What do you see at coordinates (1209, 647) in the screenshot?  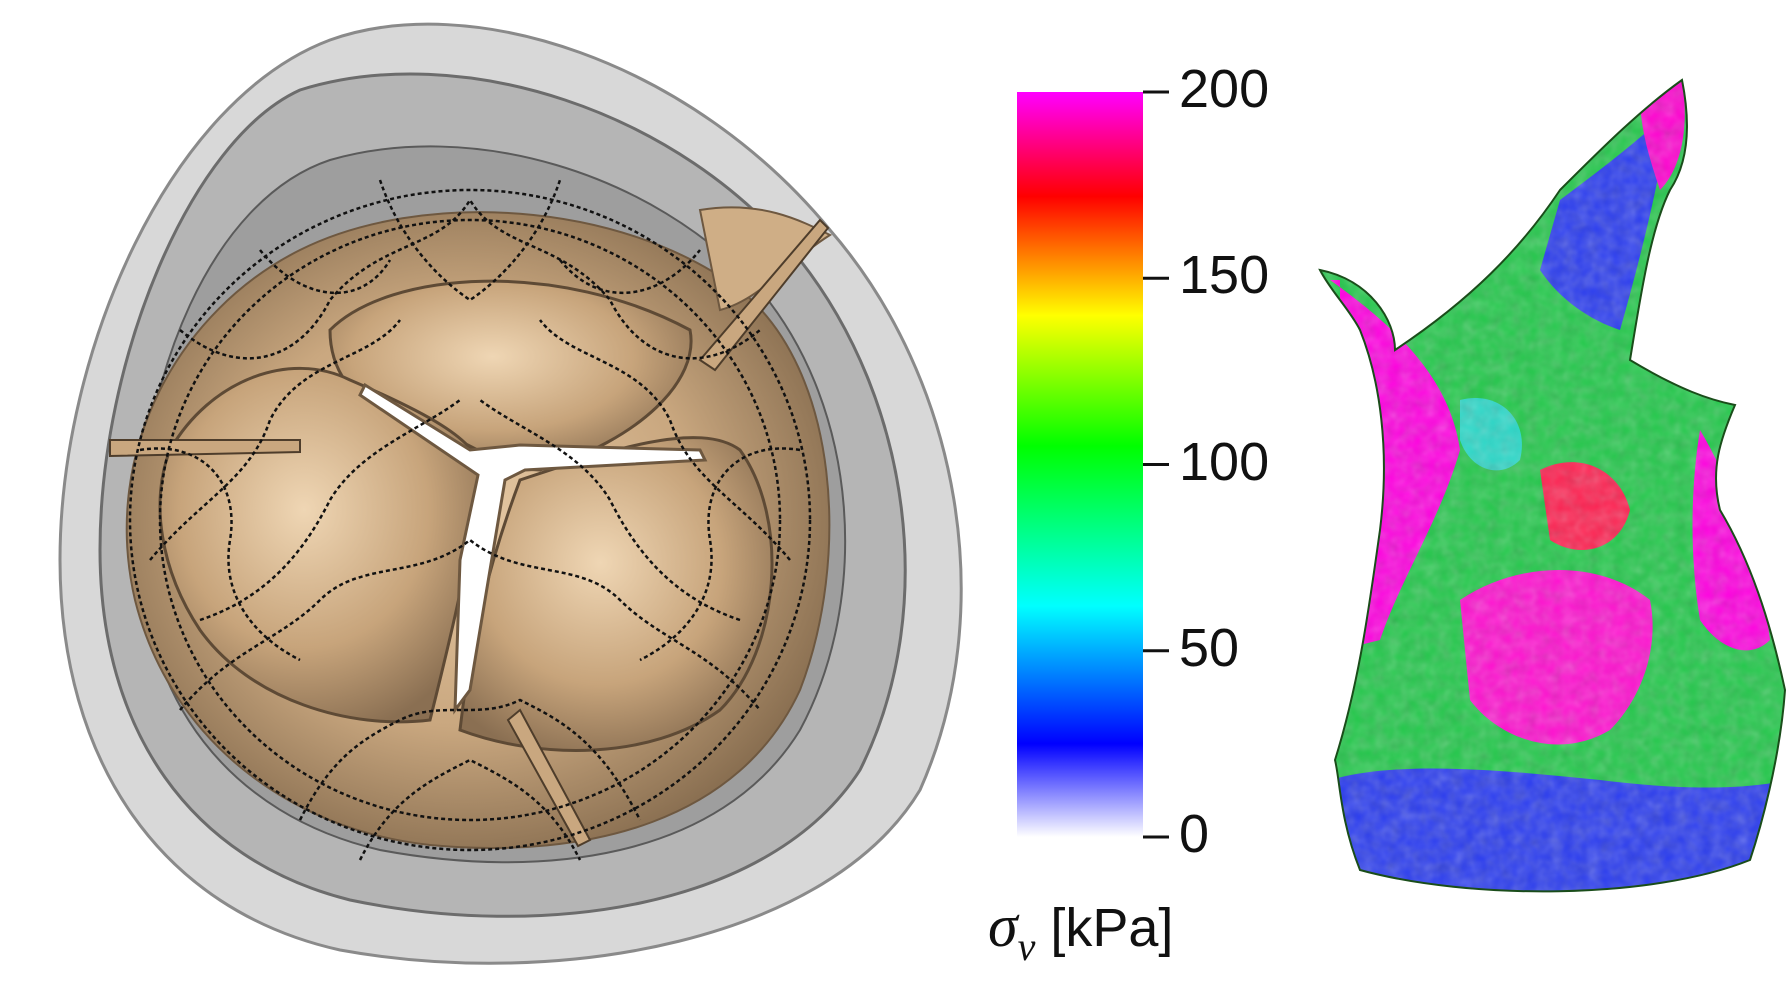 I see `colorbar-tick-label: 50` at bounding box center [1209, 647].